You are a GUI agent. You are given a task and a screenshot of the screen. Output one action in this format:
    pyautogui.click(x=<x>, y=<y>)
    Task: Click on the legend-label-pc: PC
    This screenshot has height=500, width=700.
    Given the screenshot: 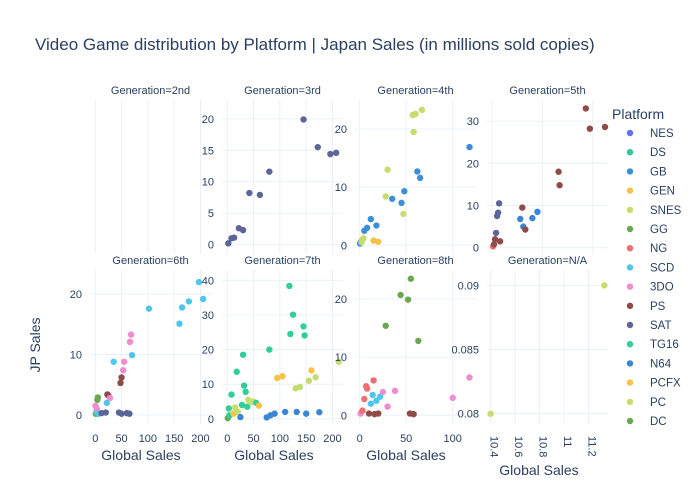 What is the action you would take?
    pyautogui.click(x=658, y=403)
    